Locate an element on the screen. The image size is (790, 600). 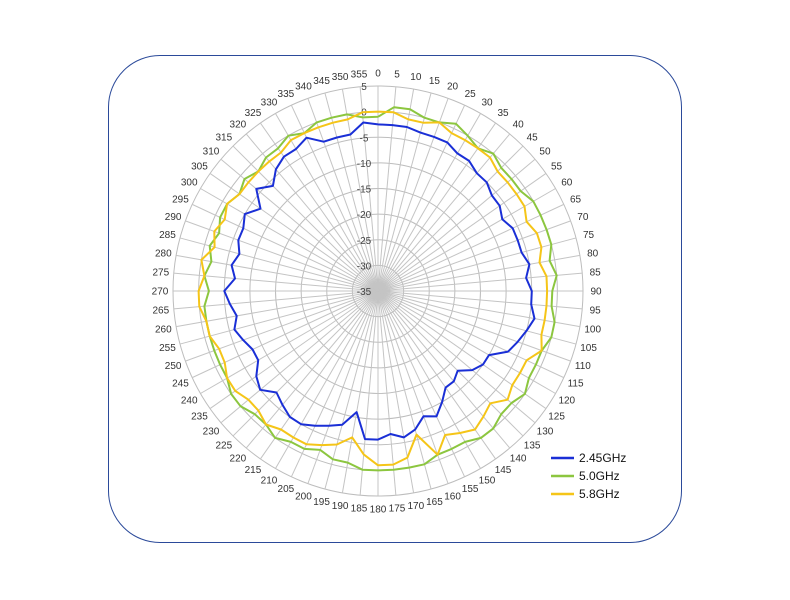
angle-tick-label: 315 is located at coordinates (224, 137).